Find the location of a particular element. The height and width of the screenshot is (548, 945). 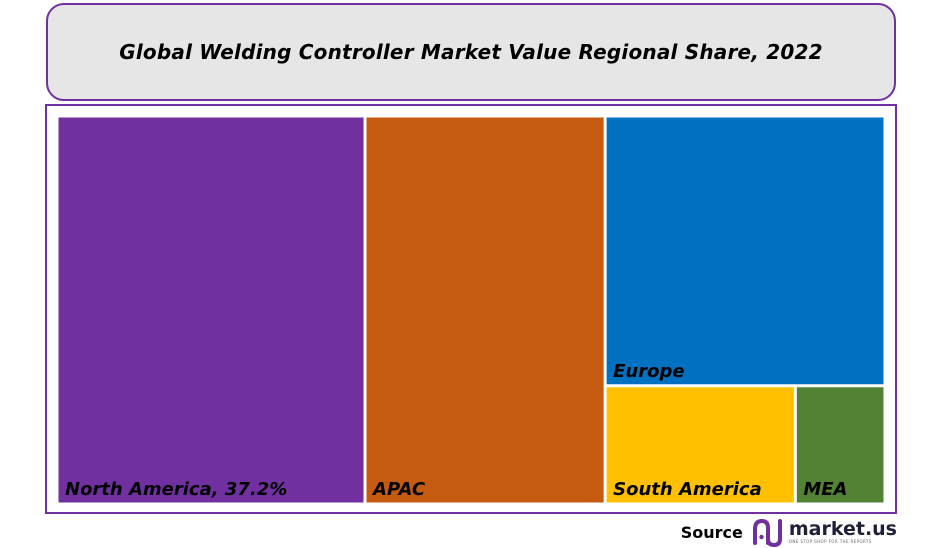

source-label: Source is located at coordinates (711, 532).